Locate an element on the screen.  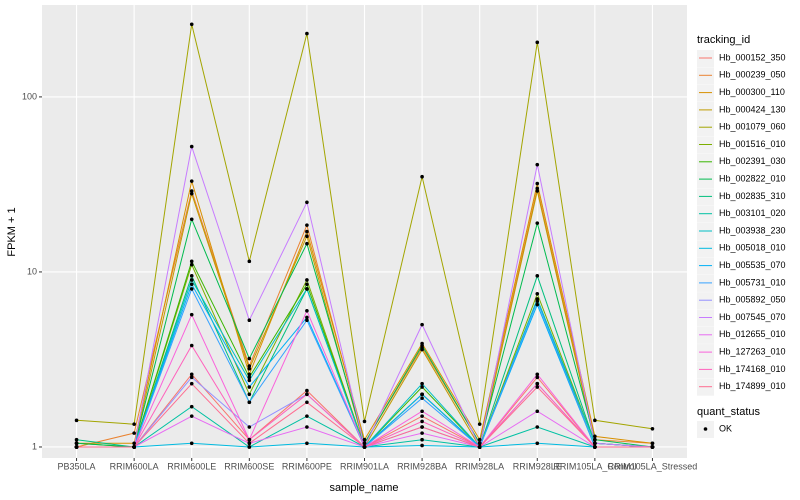
legend-label: Hb_001516_010 is located at coordinates (752, 144).